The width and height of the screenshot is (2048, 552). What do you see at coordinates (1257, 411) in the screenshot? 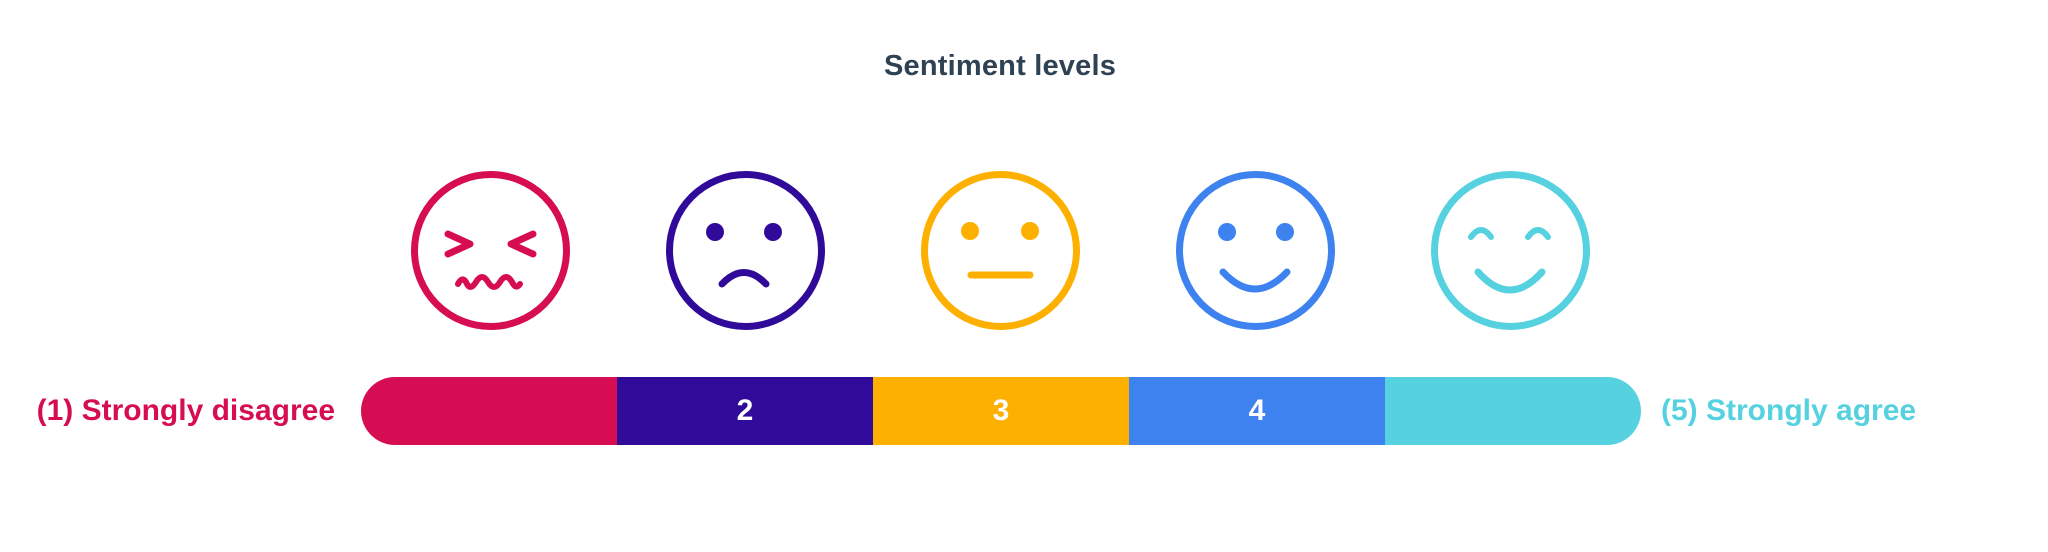
I see `scale-segment-4: 4` at bounding box center [1257, 411].